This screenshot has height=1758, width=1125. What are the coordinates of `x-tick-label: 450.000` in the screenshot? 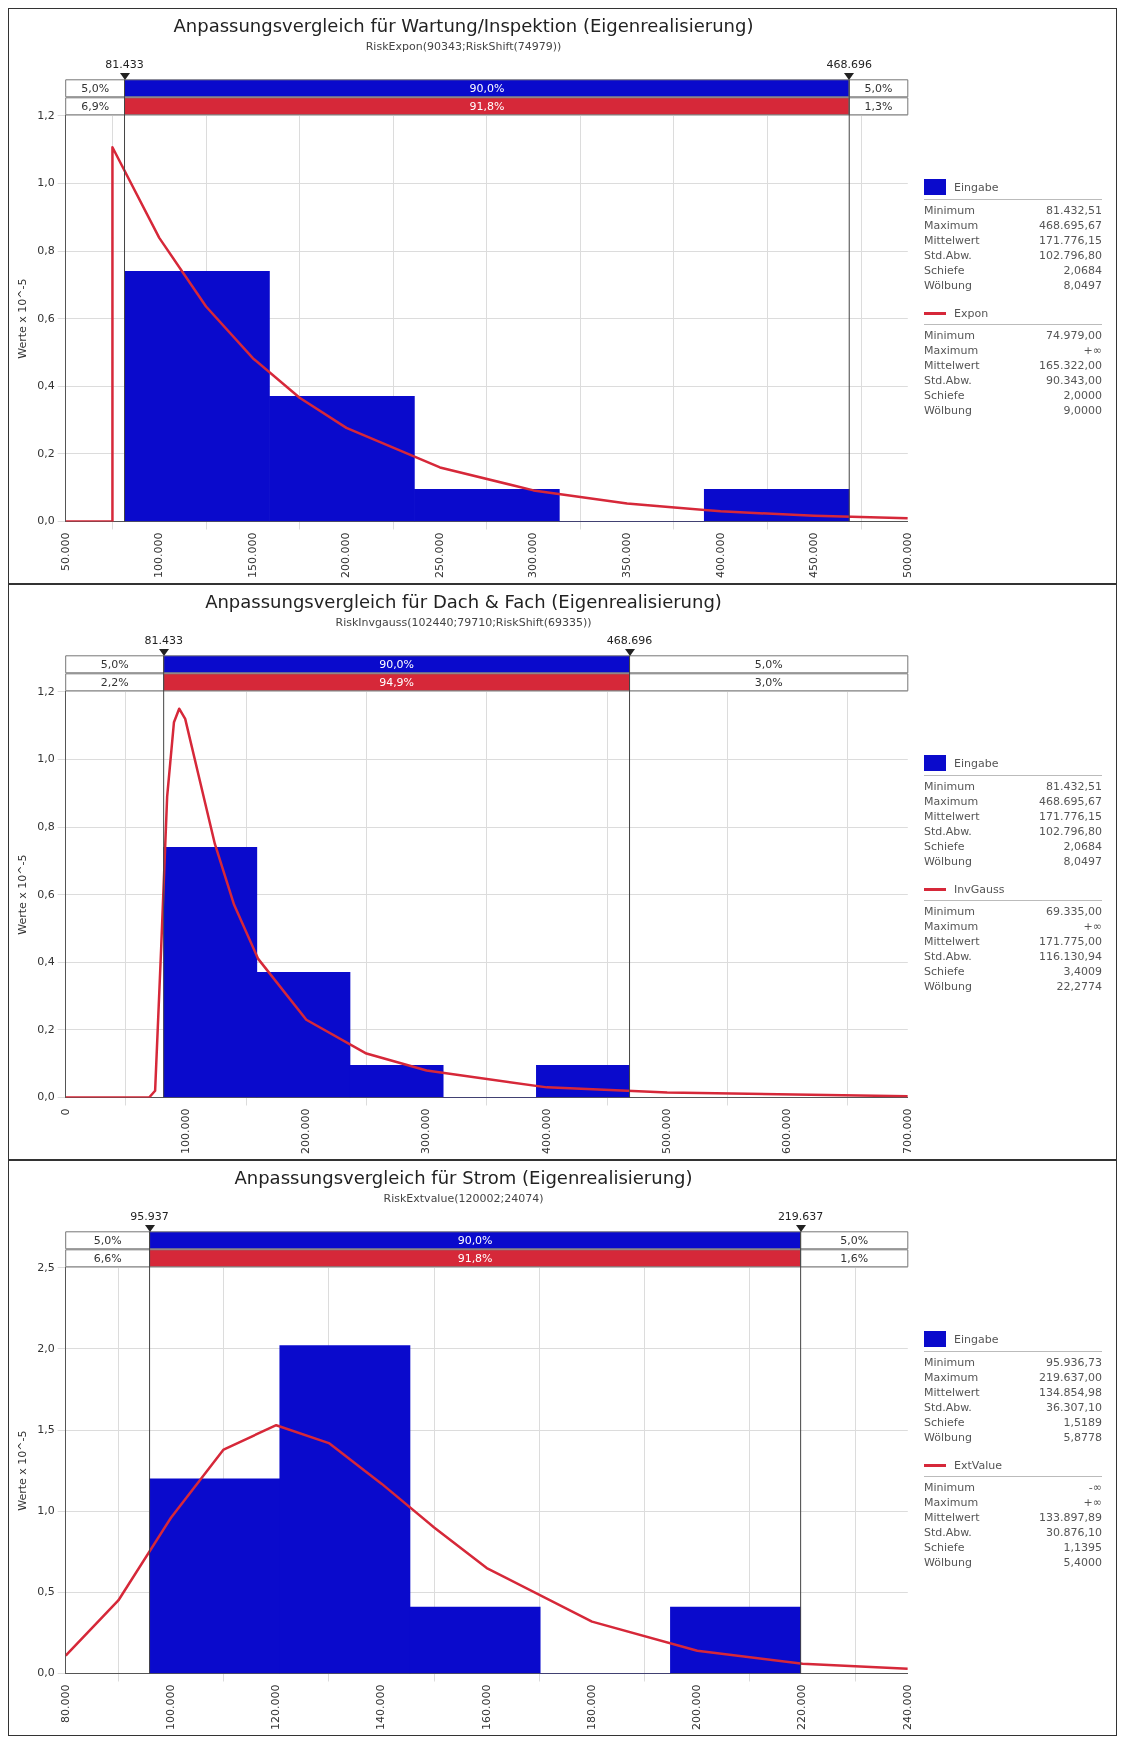 It's located at (814, 555).